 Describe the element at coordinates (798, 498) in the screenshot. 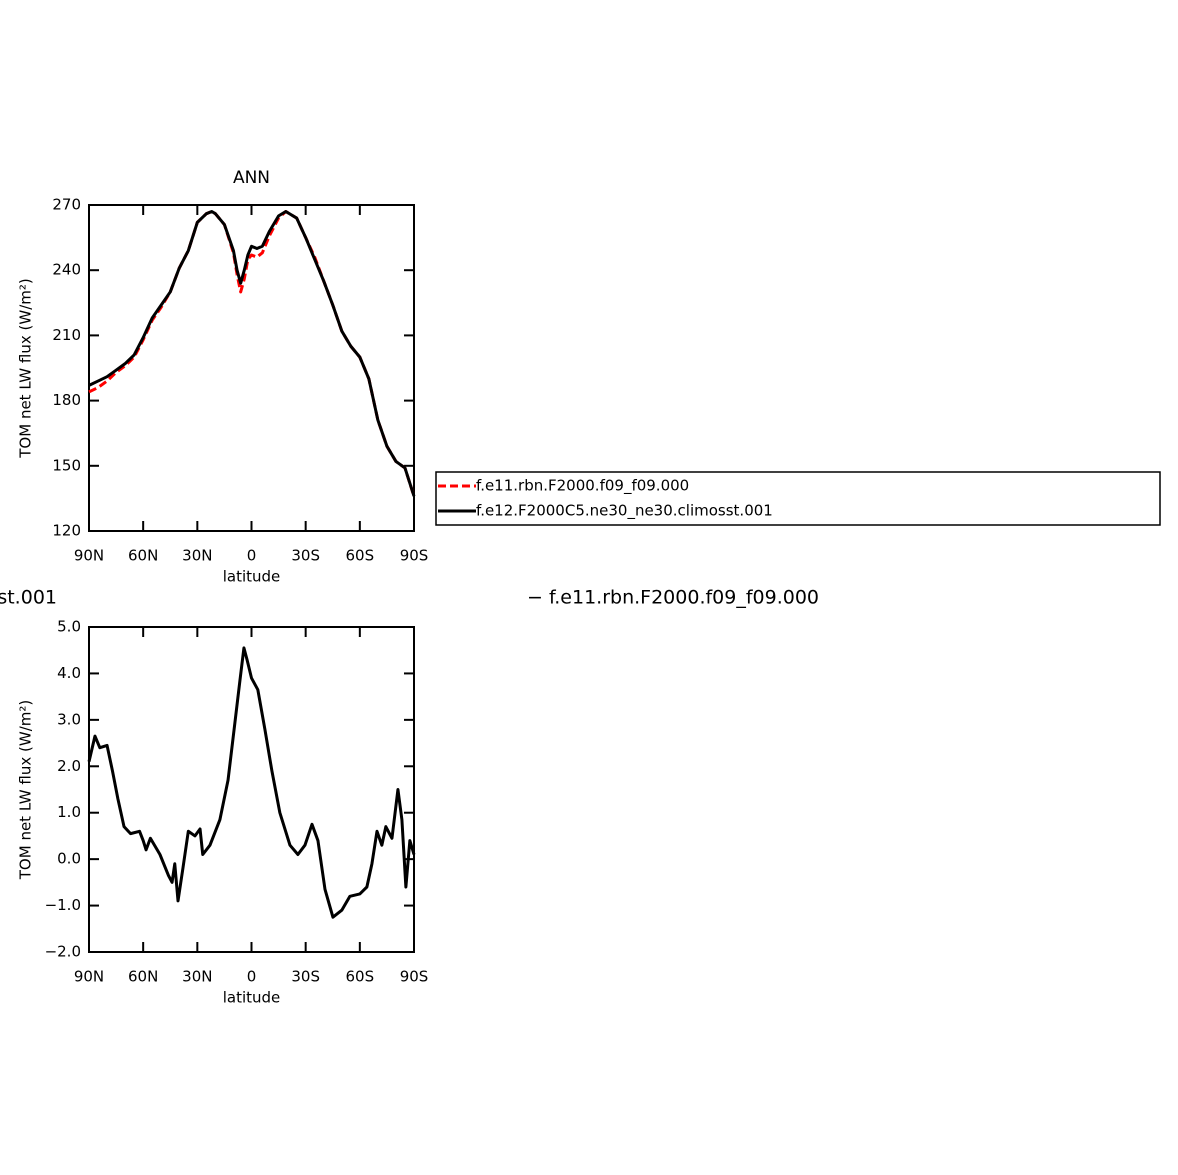

I see `legend-box` at that location.